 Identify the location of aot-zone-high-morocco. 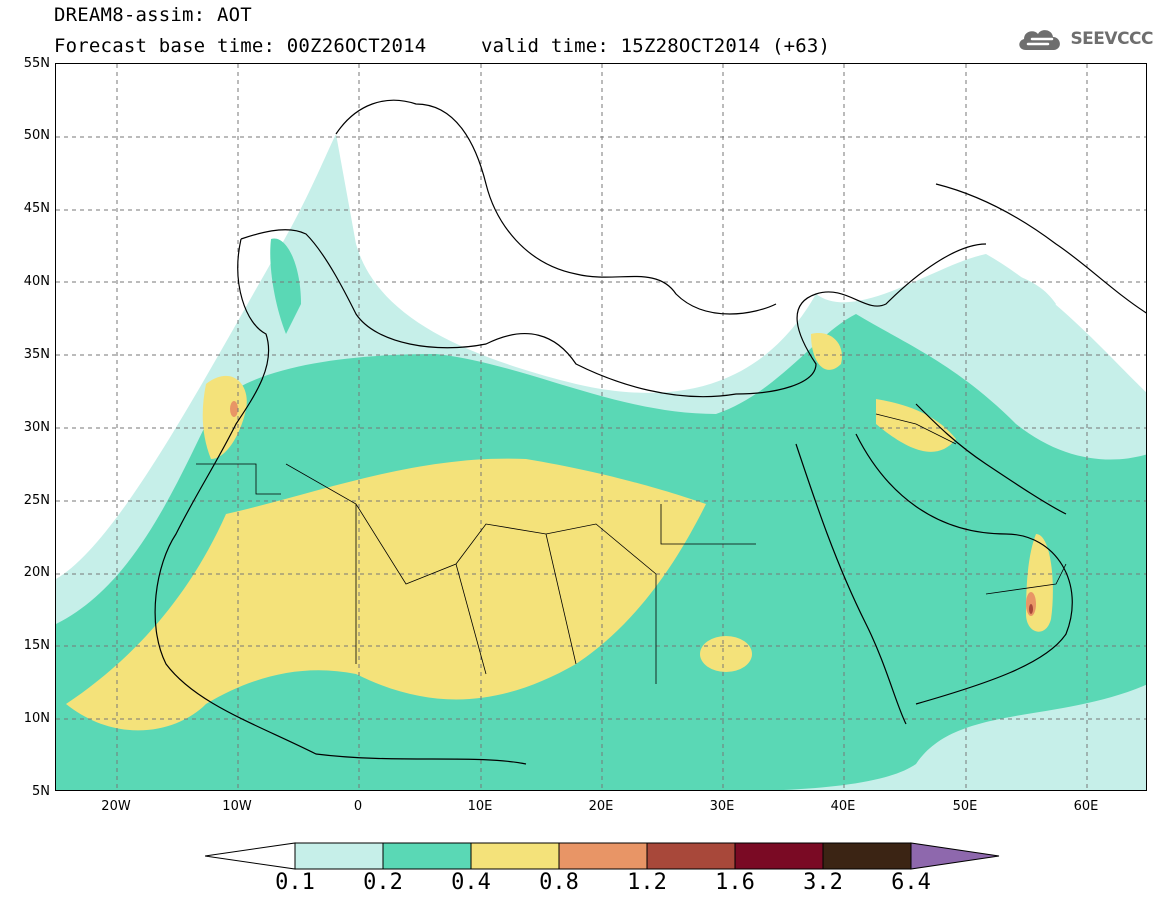
(224, 417).